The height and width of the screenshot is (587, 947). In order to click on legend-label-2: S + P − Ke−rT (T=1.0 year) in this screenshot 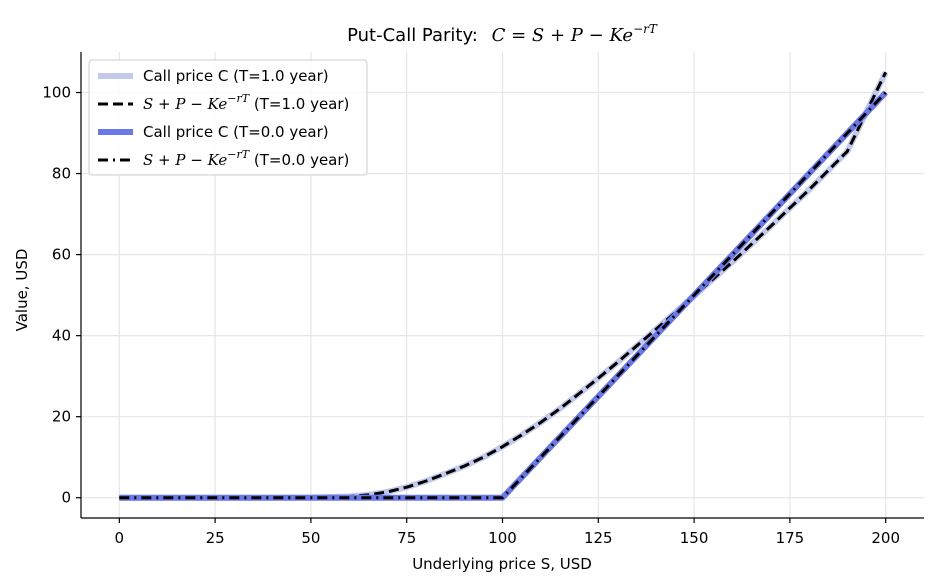, I will do `click(246, 102)`.